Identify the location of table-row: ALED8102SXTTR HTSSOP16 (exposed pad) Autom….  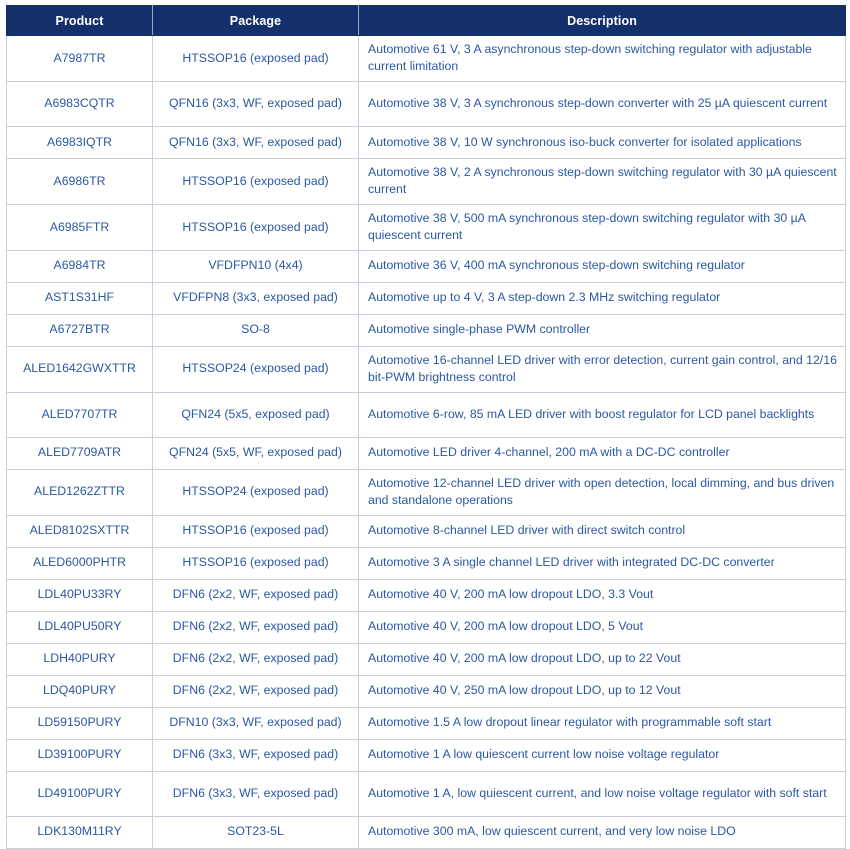
(426, 531).